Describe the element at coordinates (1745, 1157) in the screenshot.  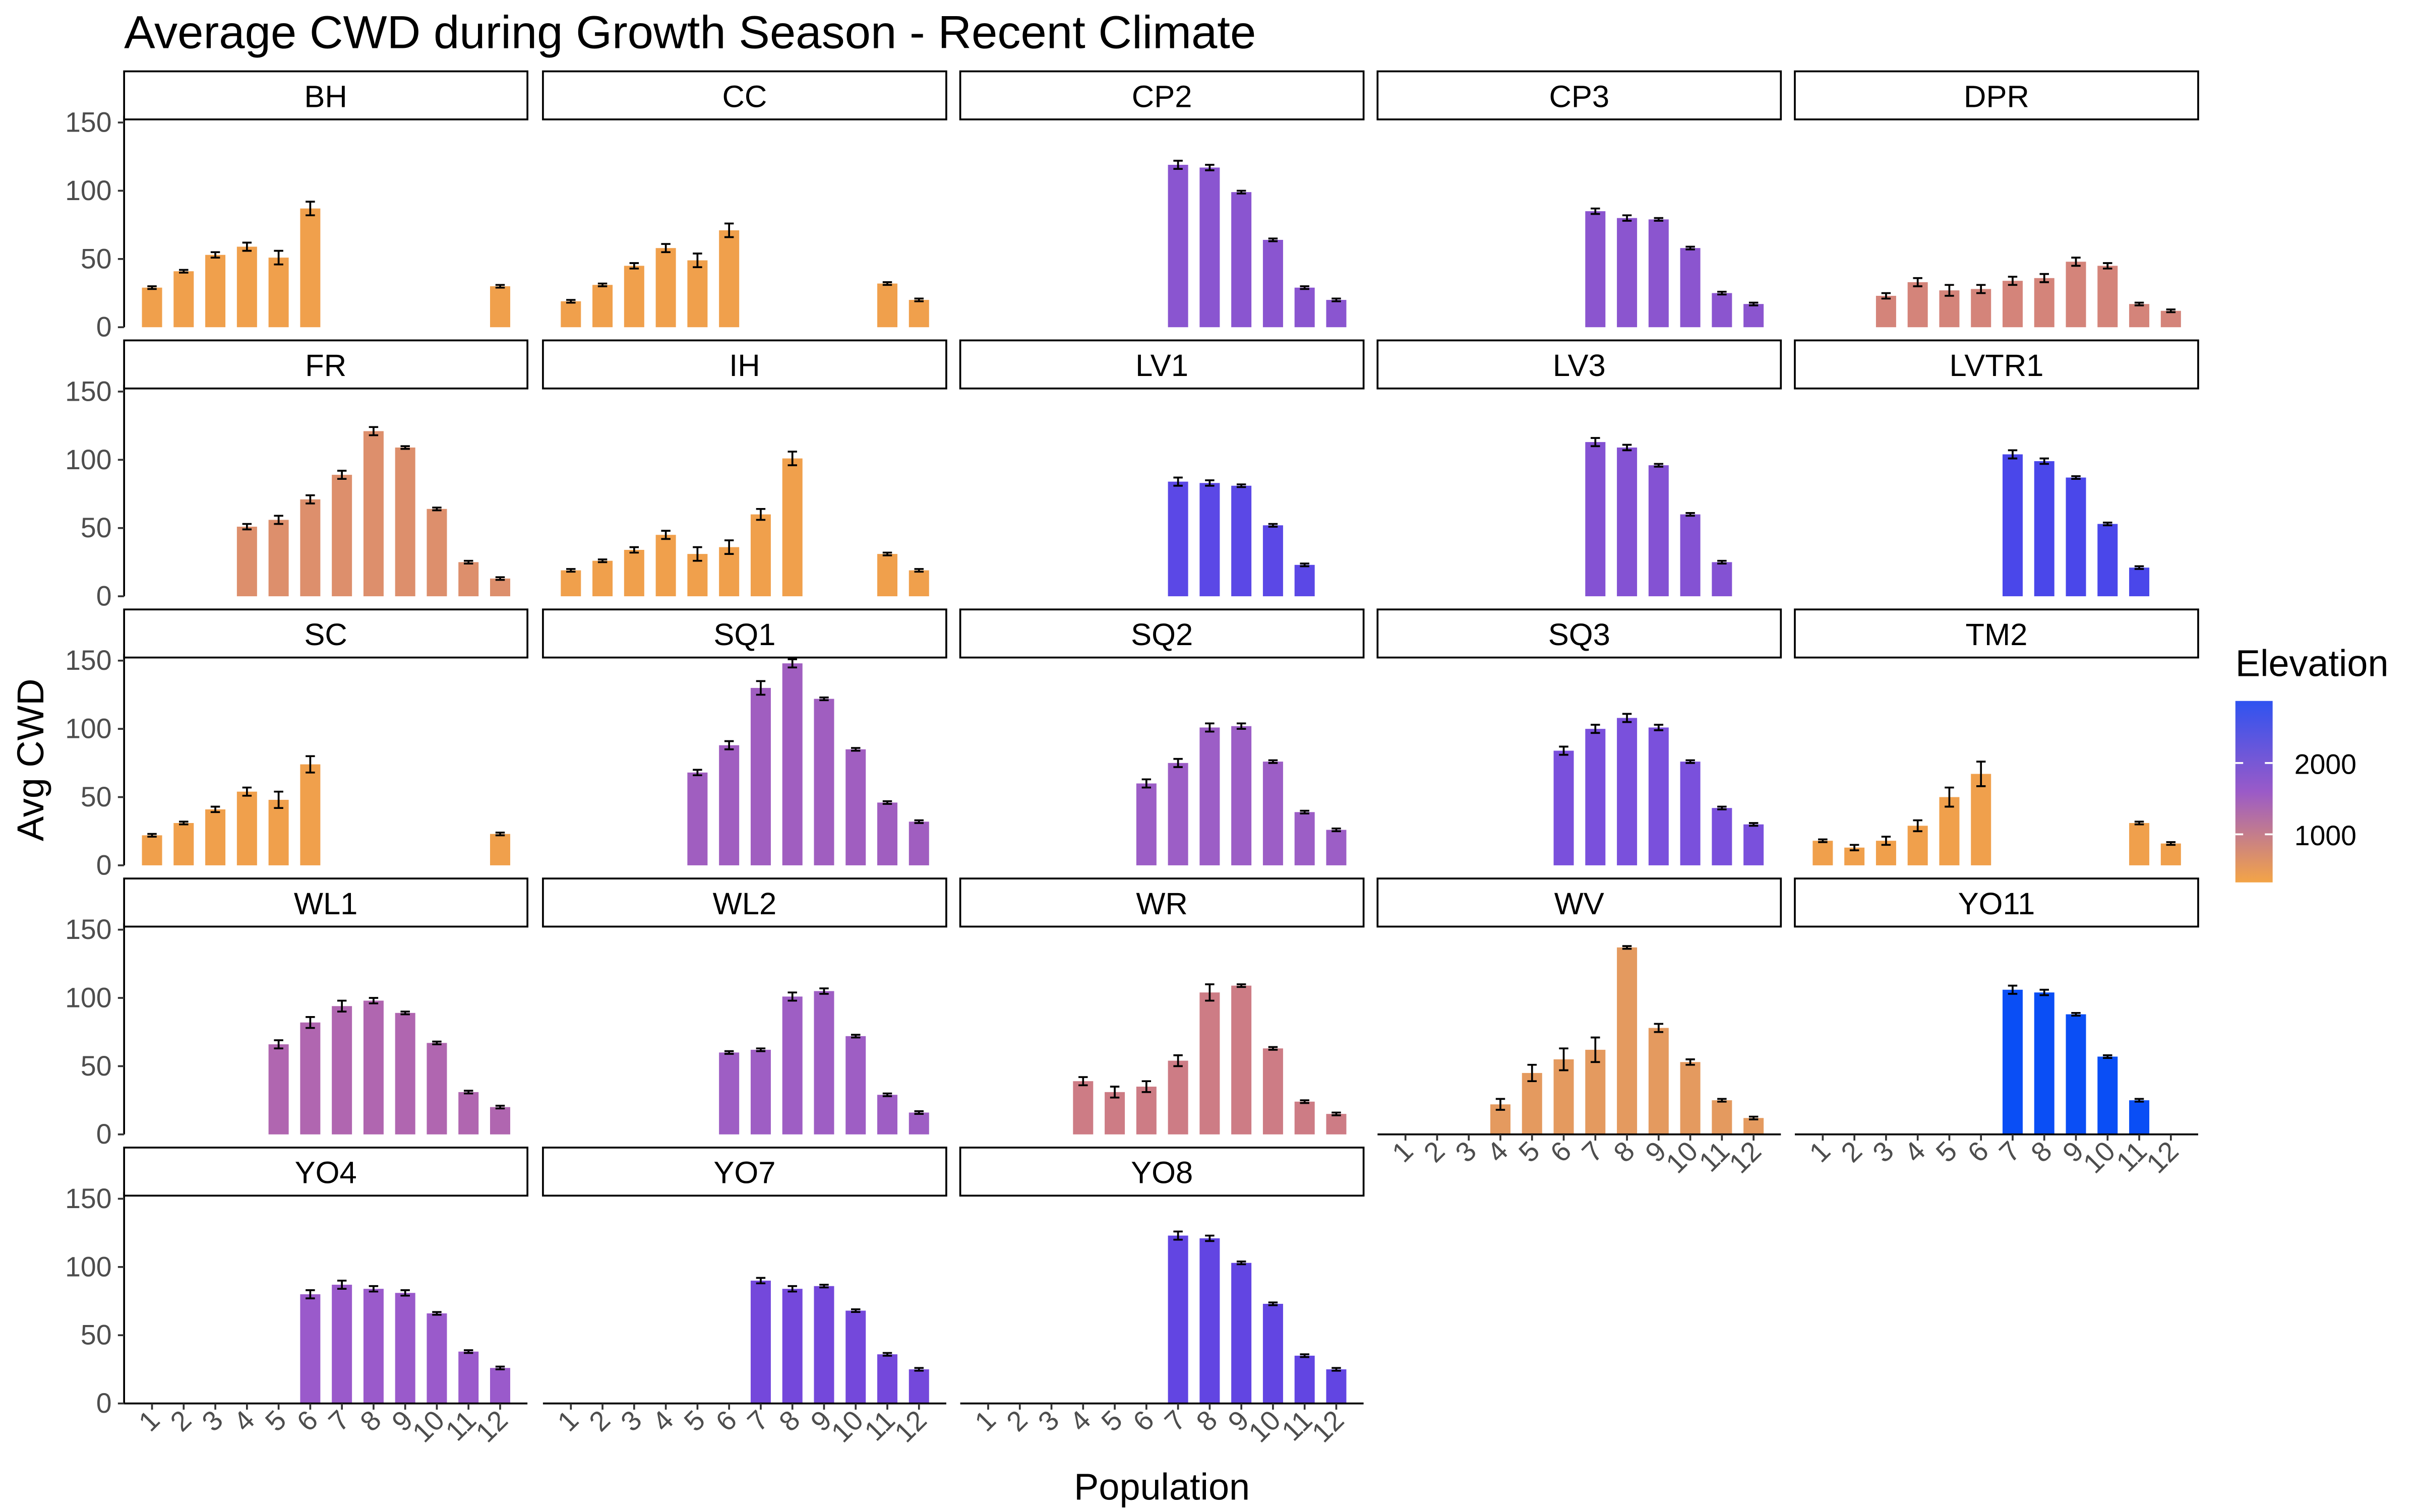
I see `x-tick-label: 12` at that location.